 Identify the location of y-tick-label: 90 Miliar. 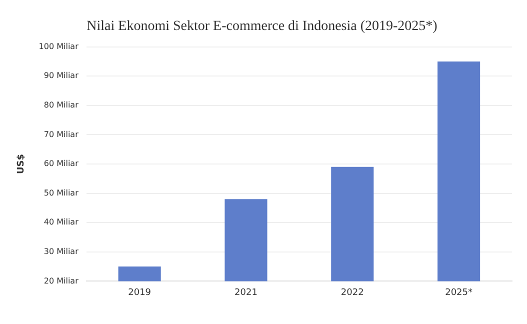
(62, 75).